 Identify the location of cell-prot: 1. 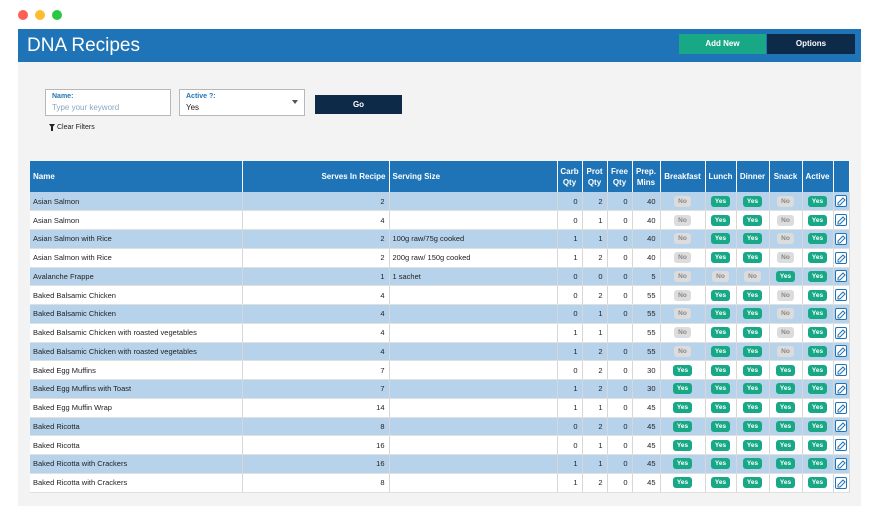
(595, 220).